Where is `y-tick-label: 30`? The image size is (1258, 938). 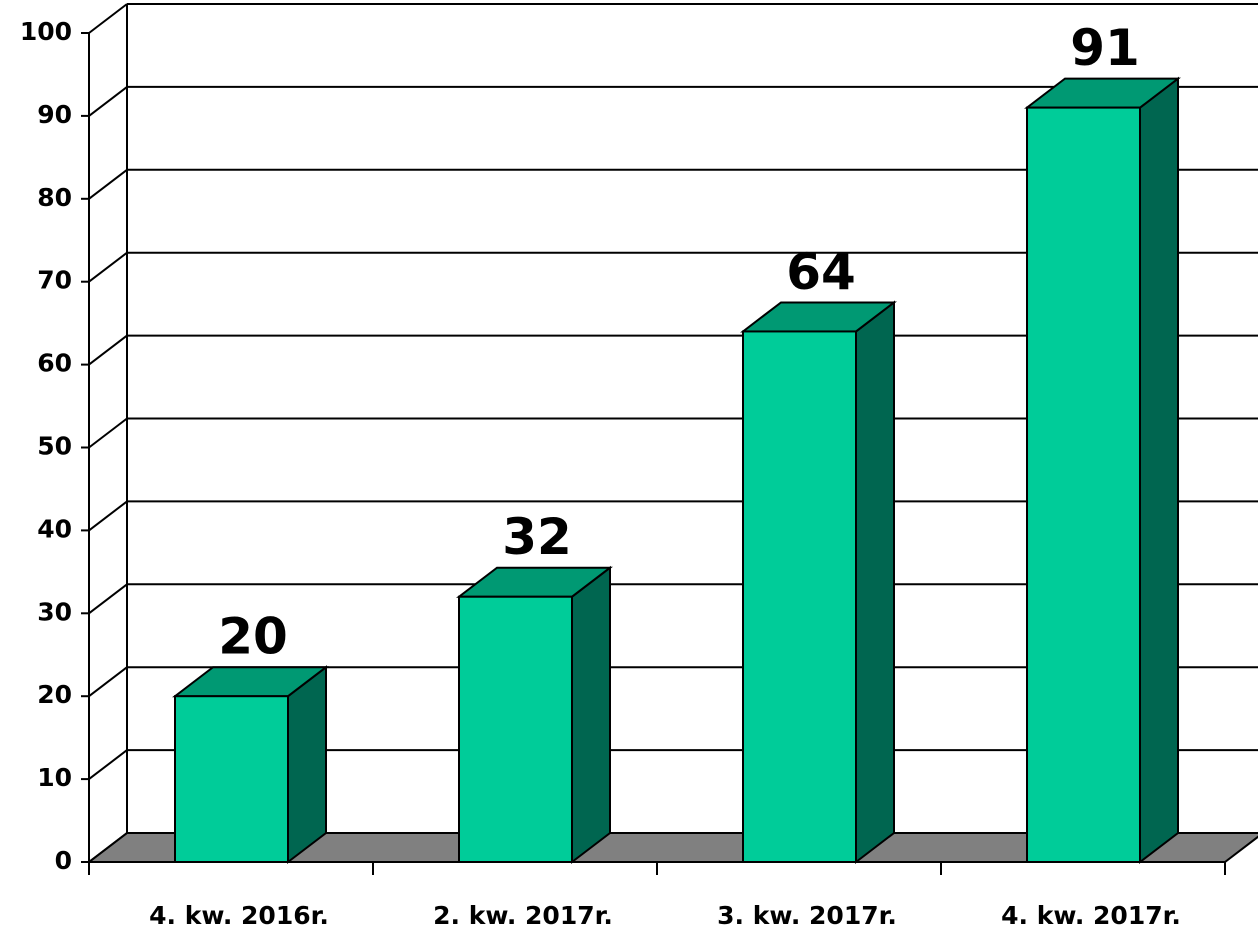
y-tick-label: 30 is located at coordinates (54, 611).